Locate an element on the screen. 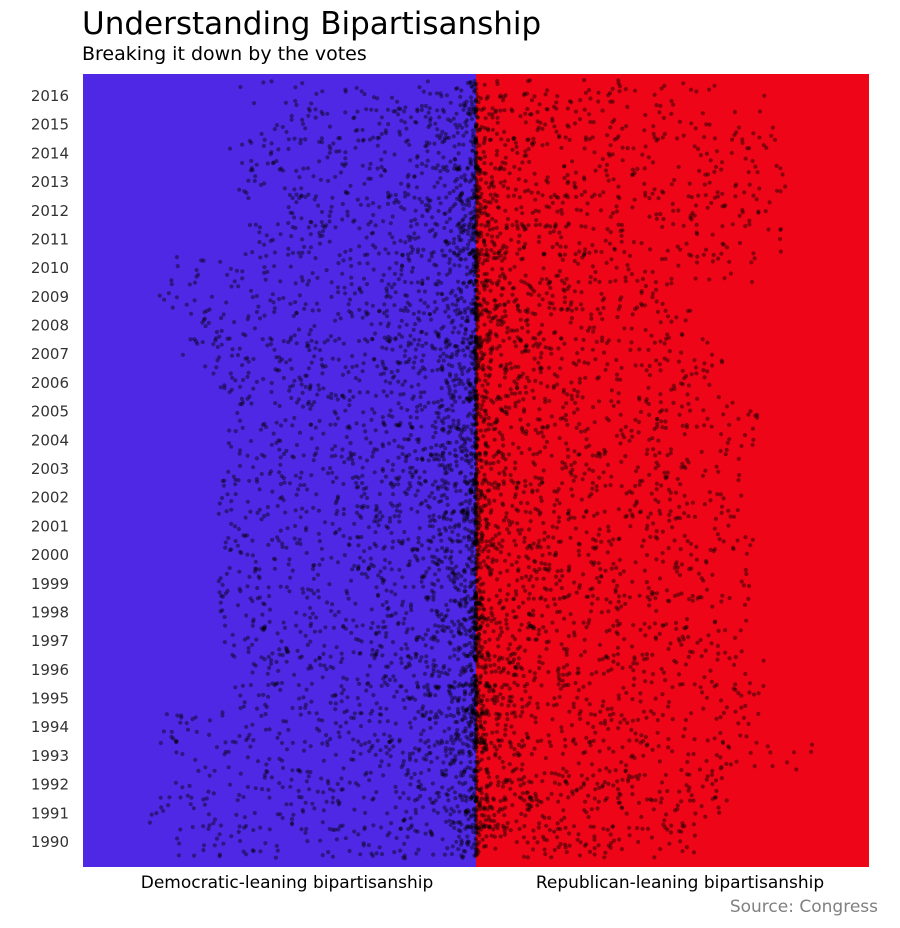  data-point-2000 is located at coordinates (358, 545).